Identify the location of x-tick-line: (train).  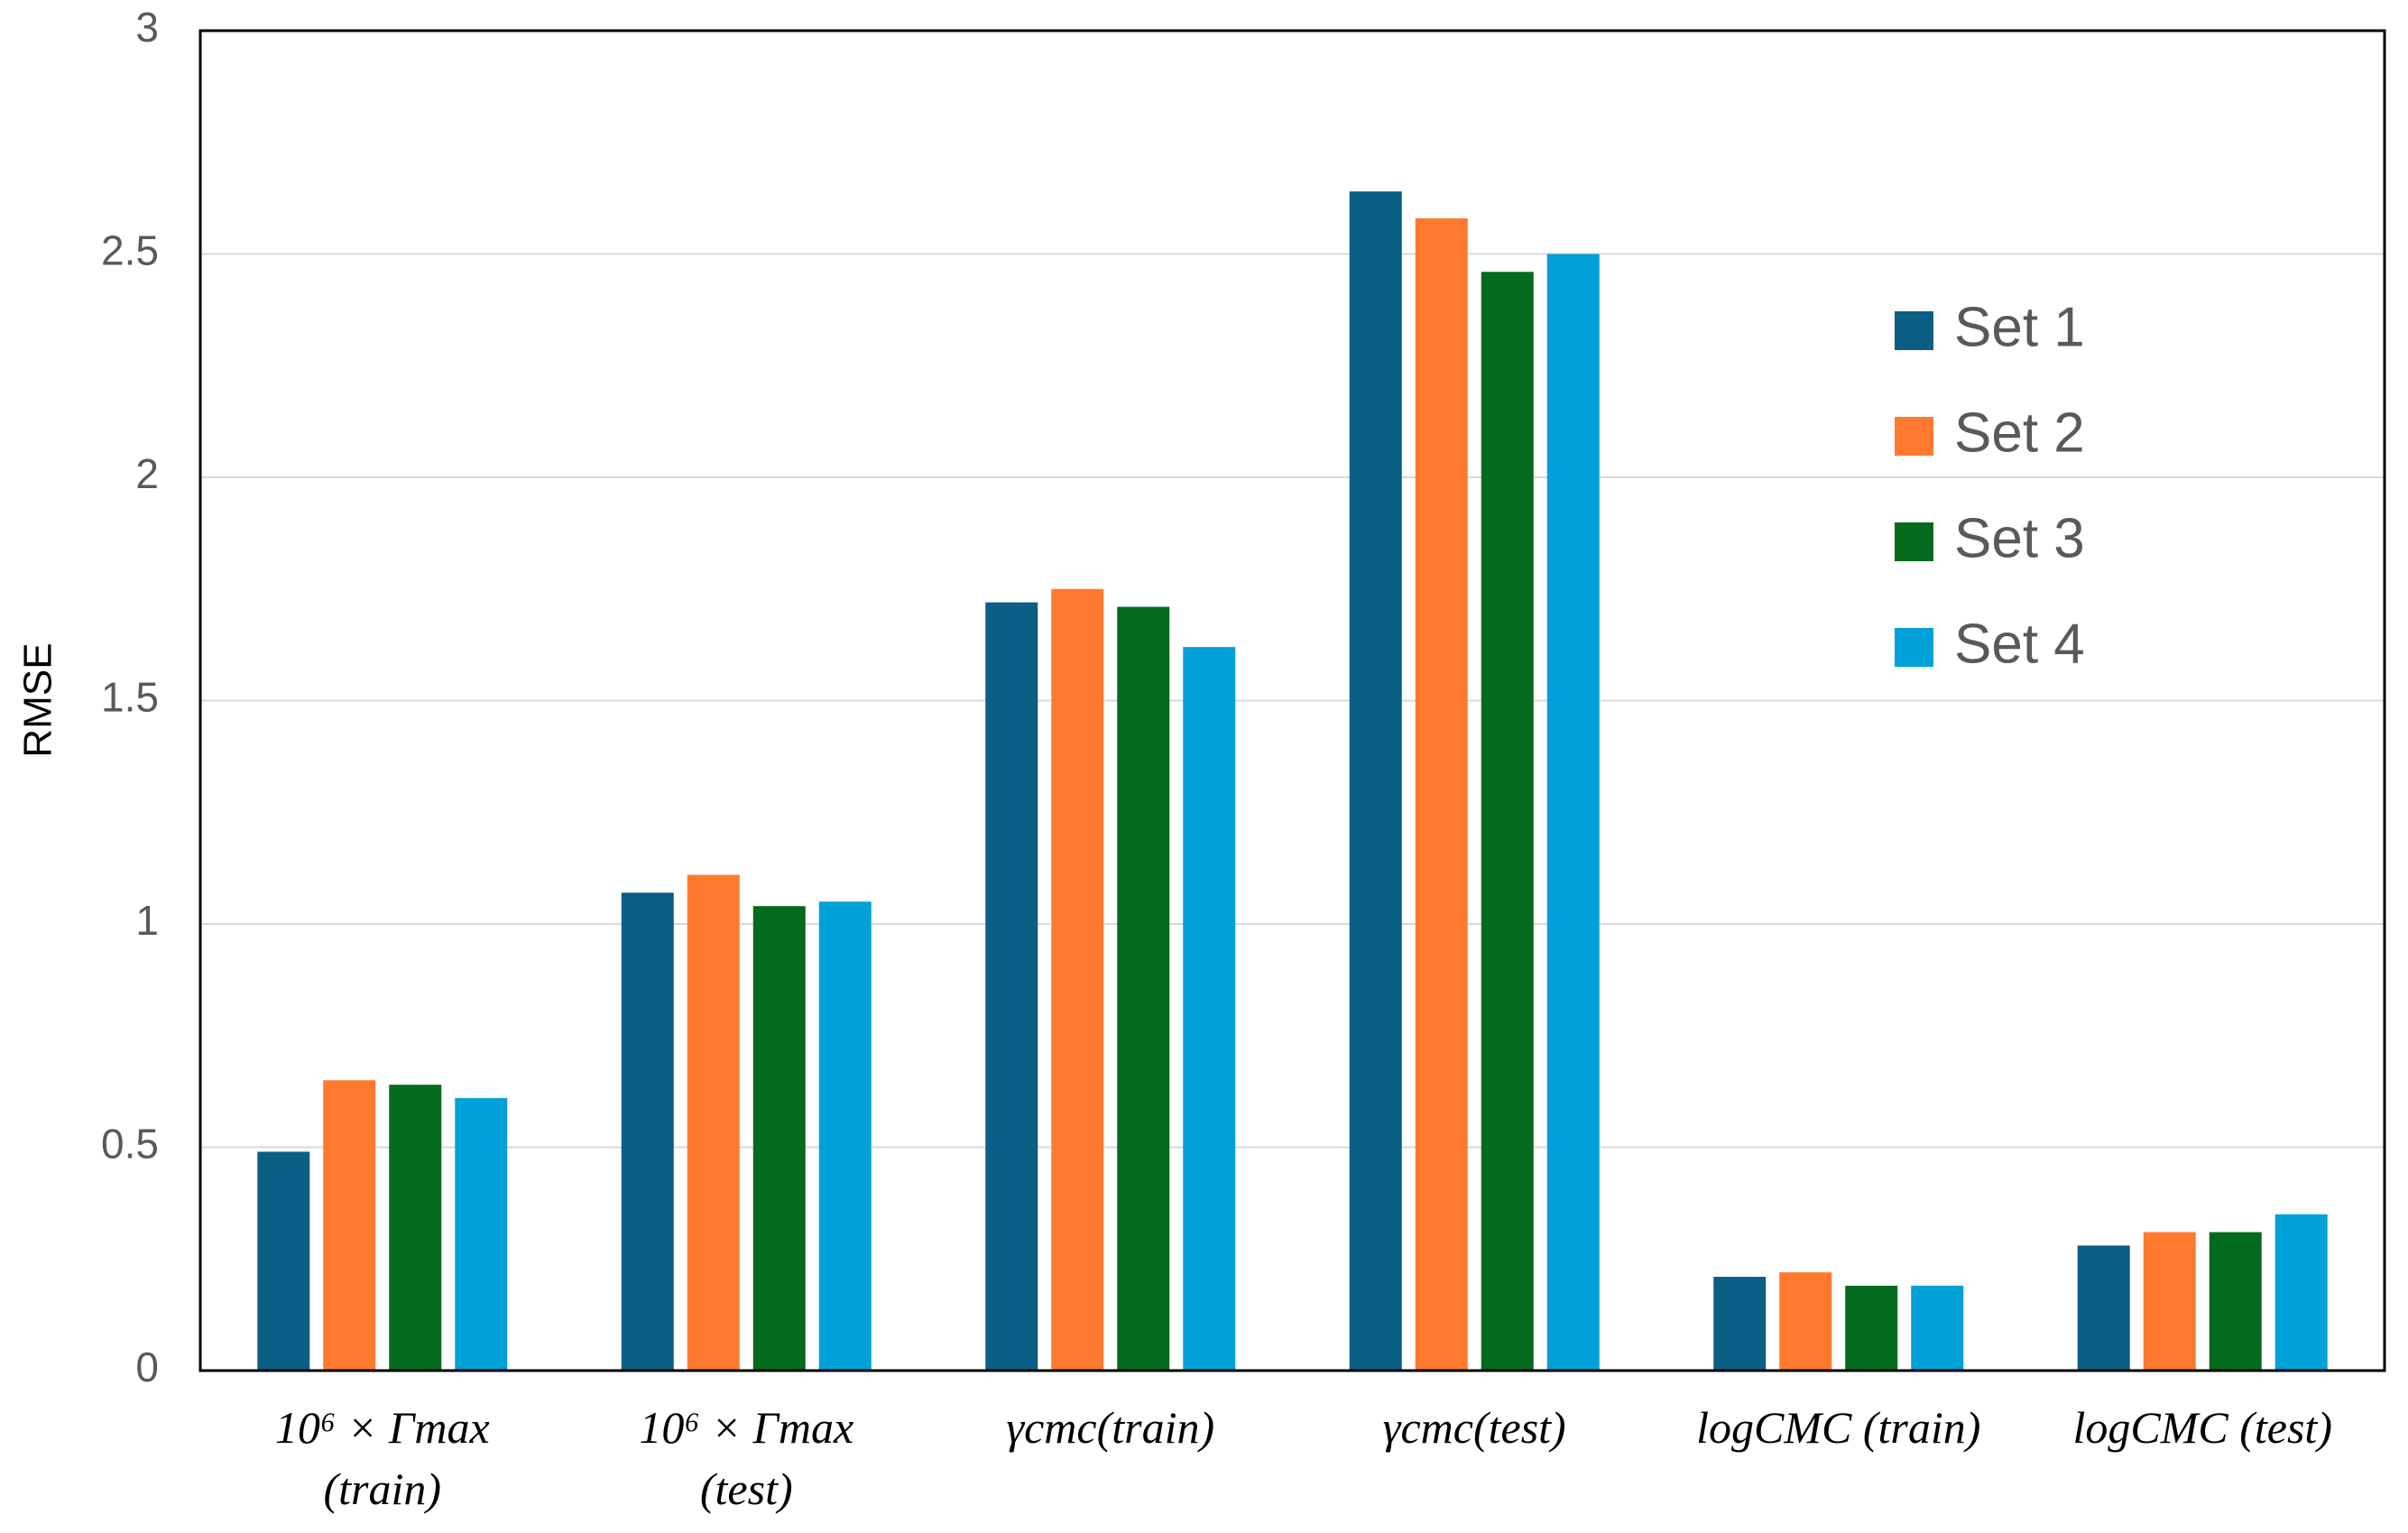
(382, 1489).